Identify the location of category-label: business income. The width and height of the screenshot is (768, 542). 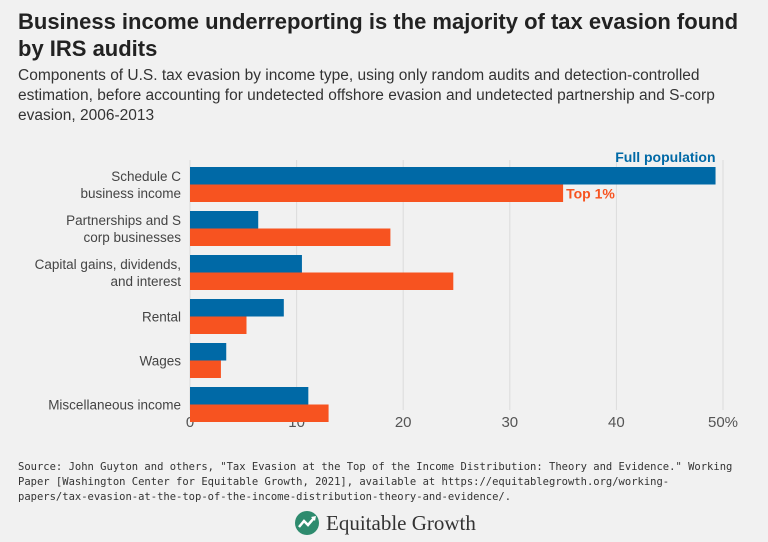
(130, 193).